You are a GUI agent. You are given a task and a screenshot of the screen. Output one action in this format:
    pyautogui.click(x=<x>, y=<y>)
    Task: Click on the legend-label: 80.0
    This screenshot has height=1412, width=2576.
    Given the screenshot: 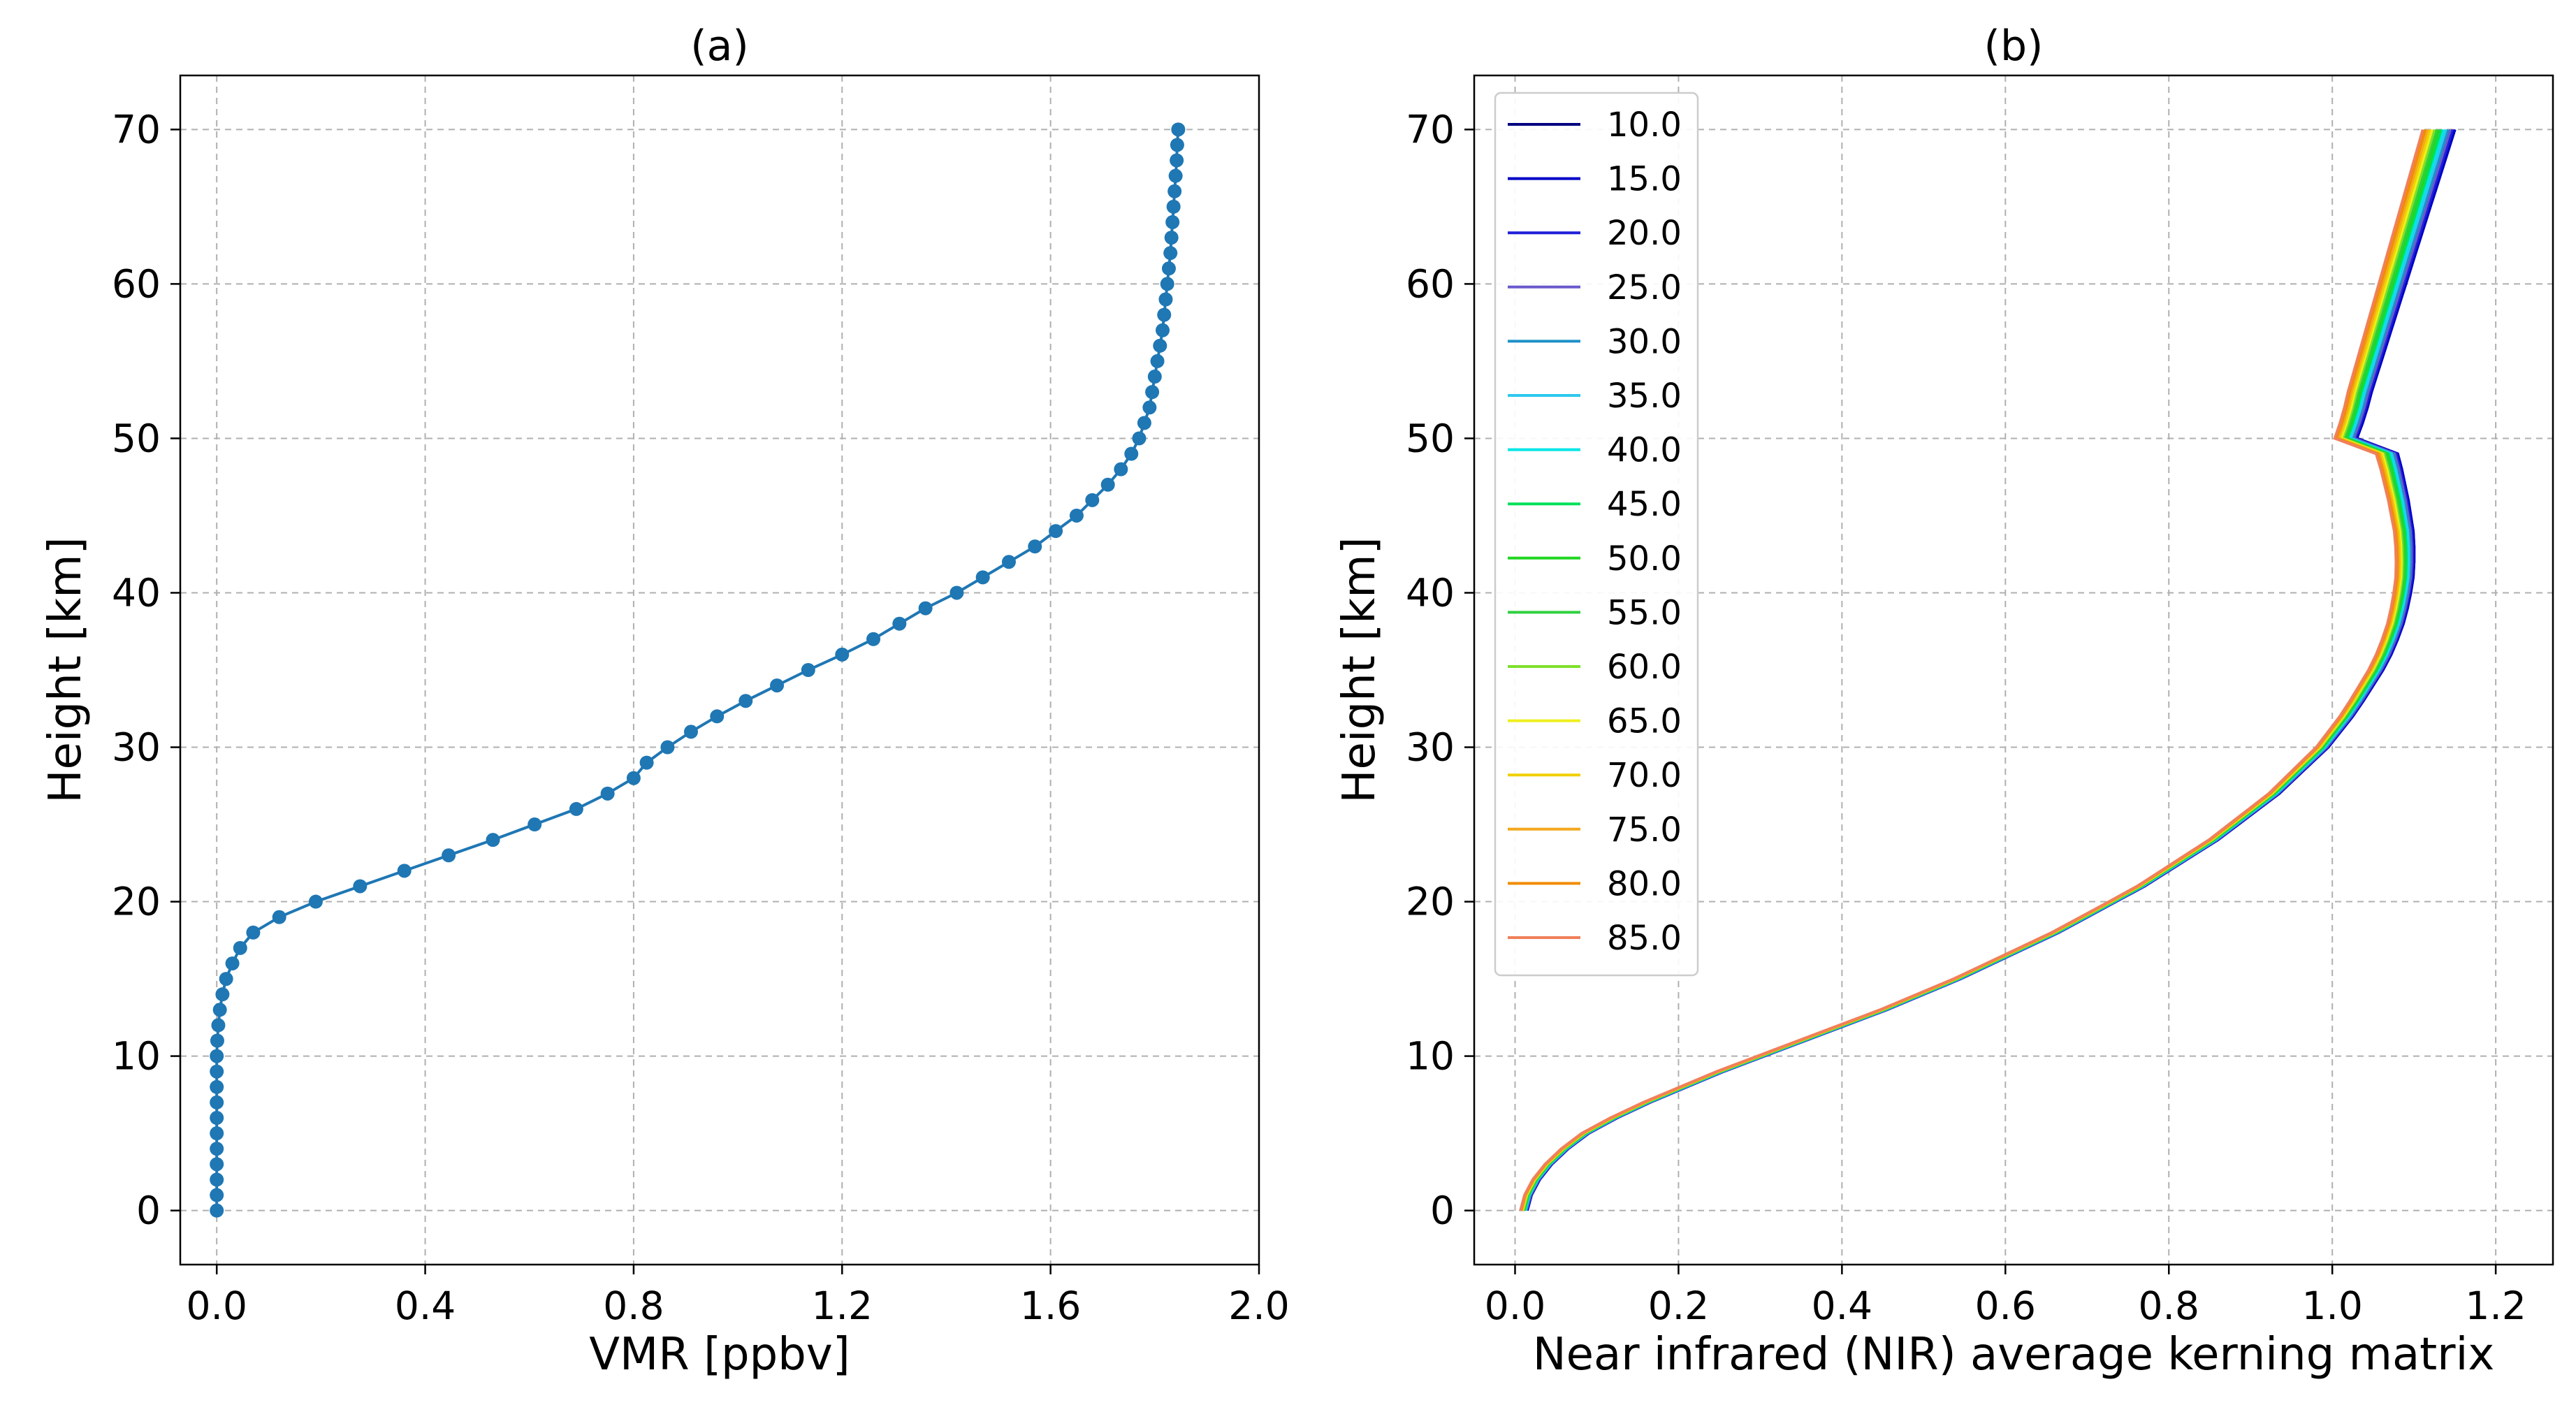 What is the action you would take?
    pyautogui.click(x=1645, y=883)
    